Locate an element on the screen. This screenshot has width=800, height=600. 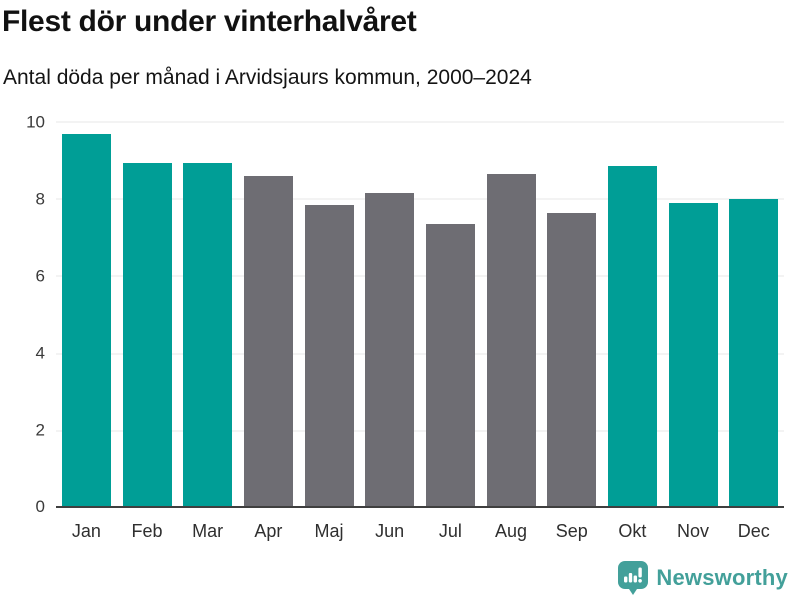
bar-slot-jul: Jul is located at coordinates (450, 331).